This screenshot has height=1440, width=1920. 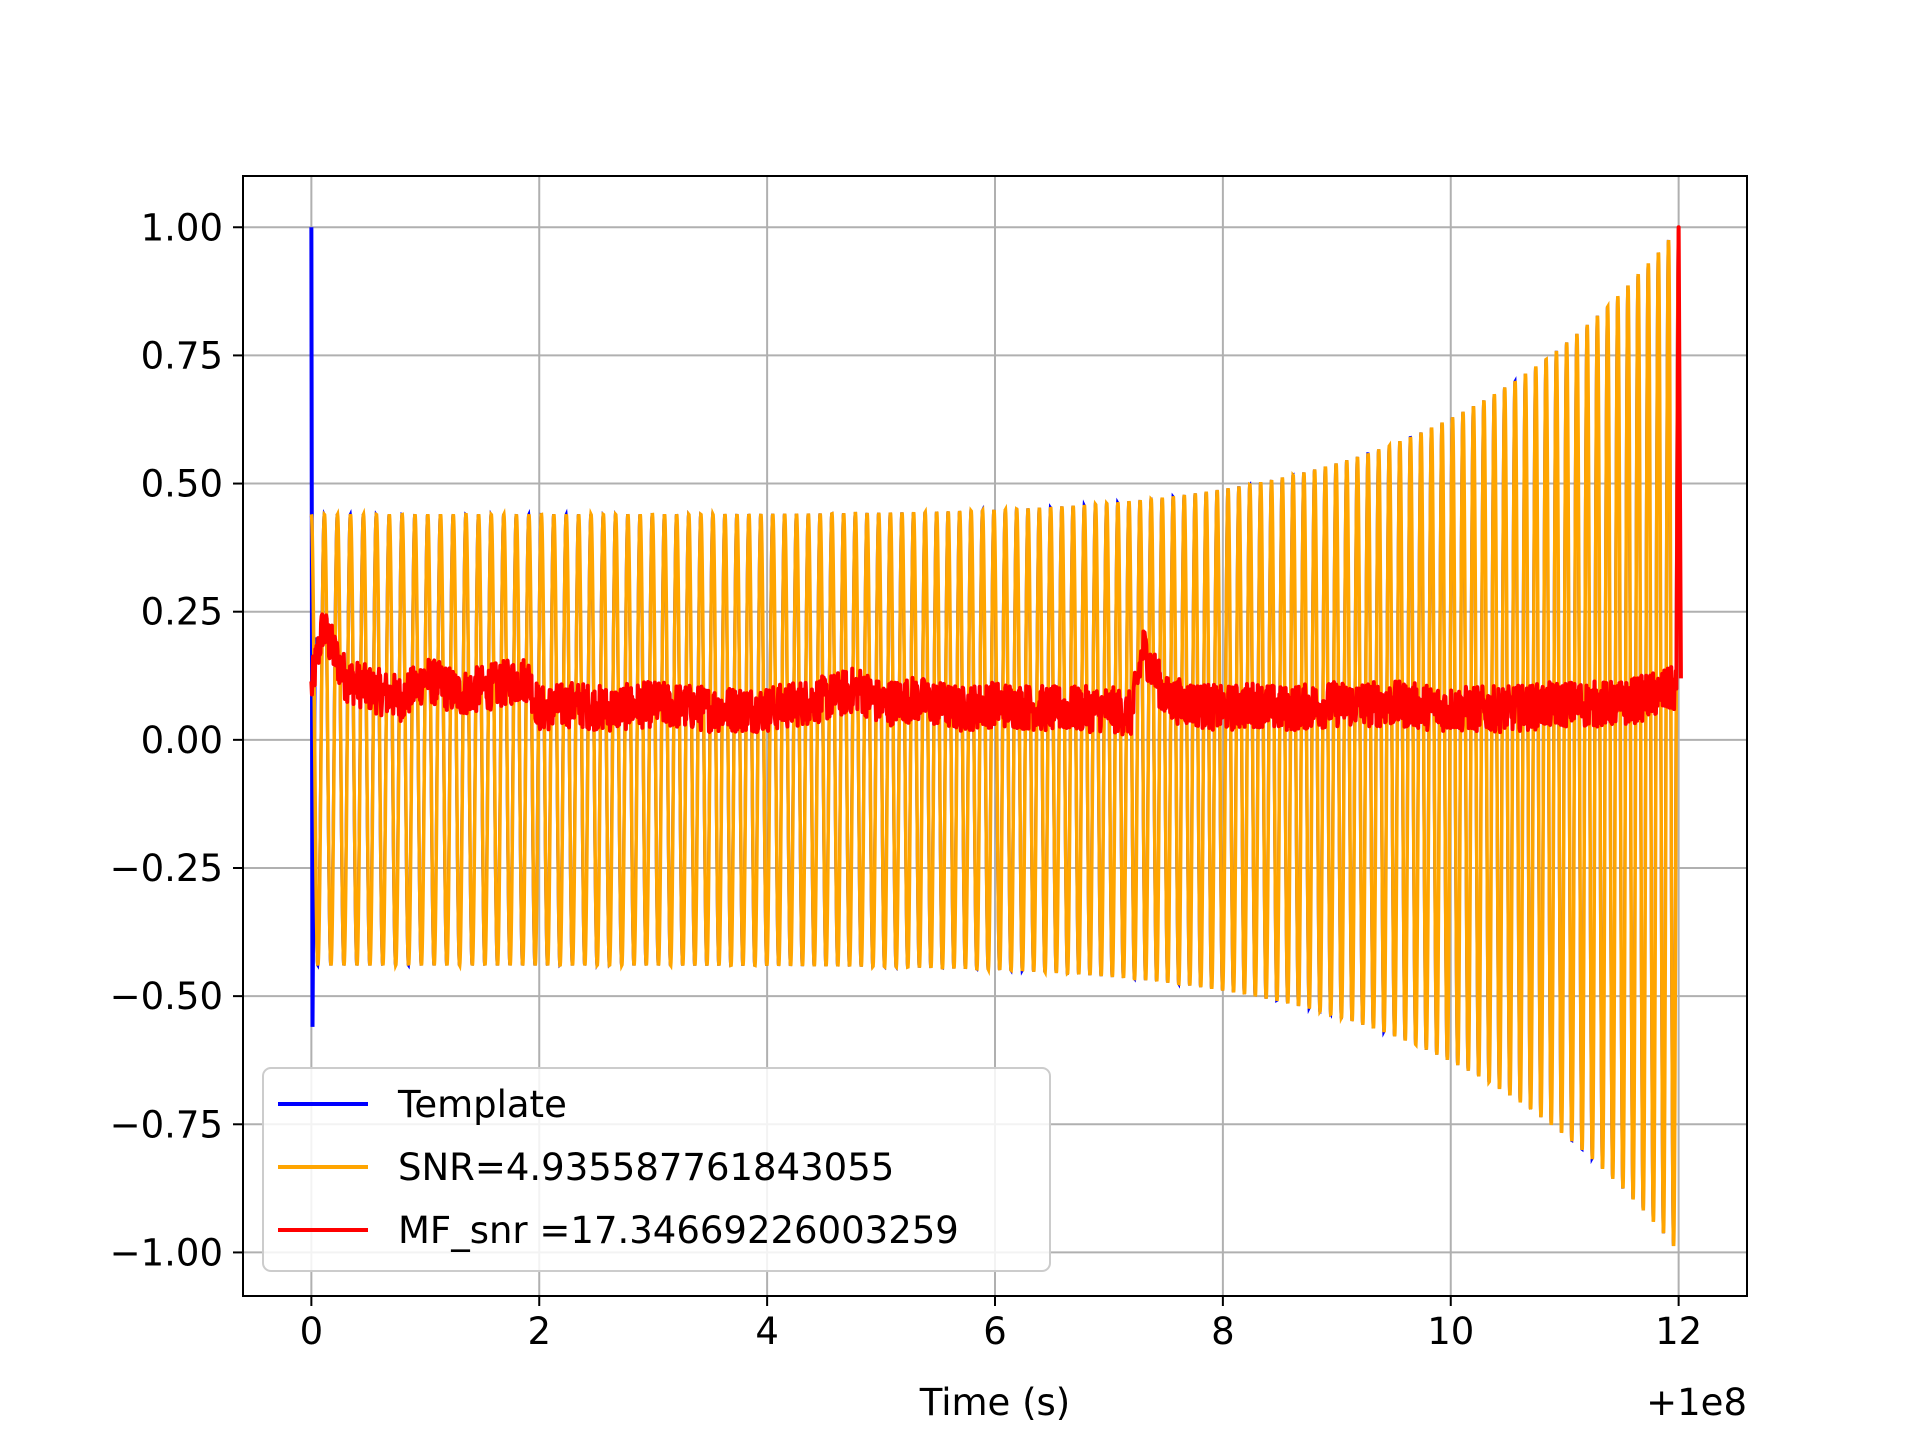 I want to click on x-tick-label: 12, so click(x=1678, y=1331).